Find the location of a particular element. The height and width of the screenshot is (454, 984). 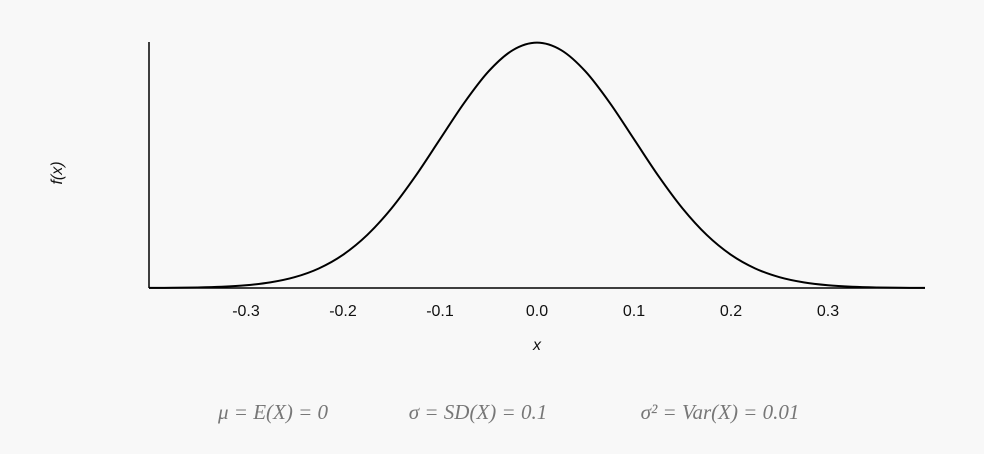

x-tick-label: -0.3 is located at coordinates (246, 311).